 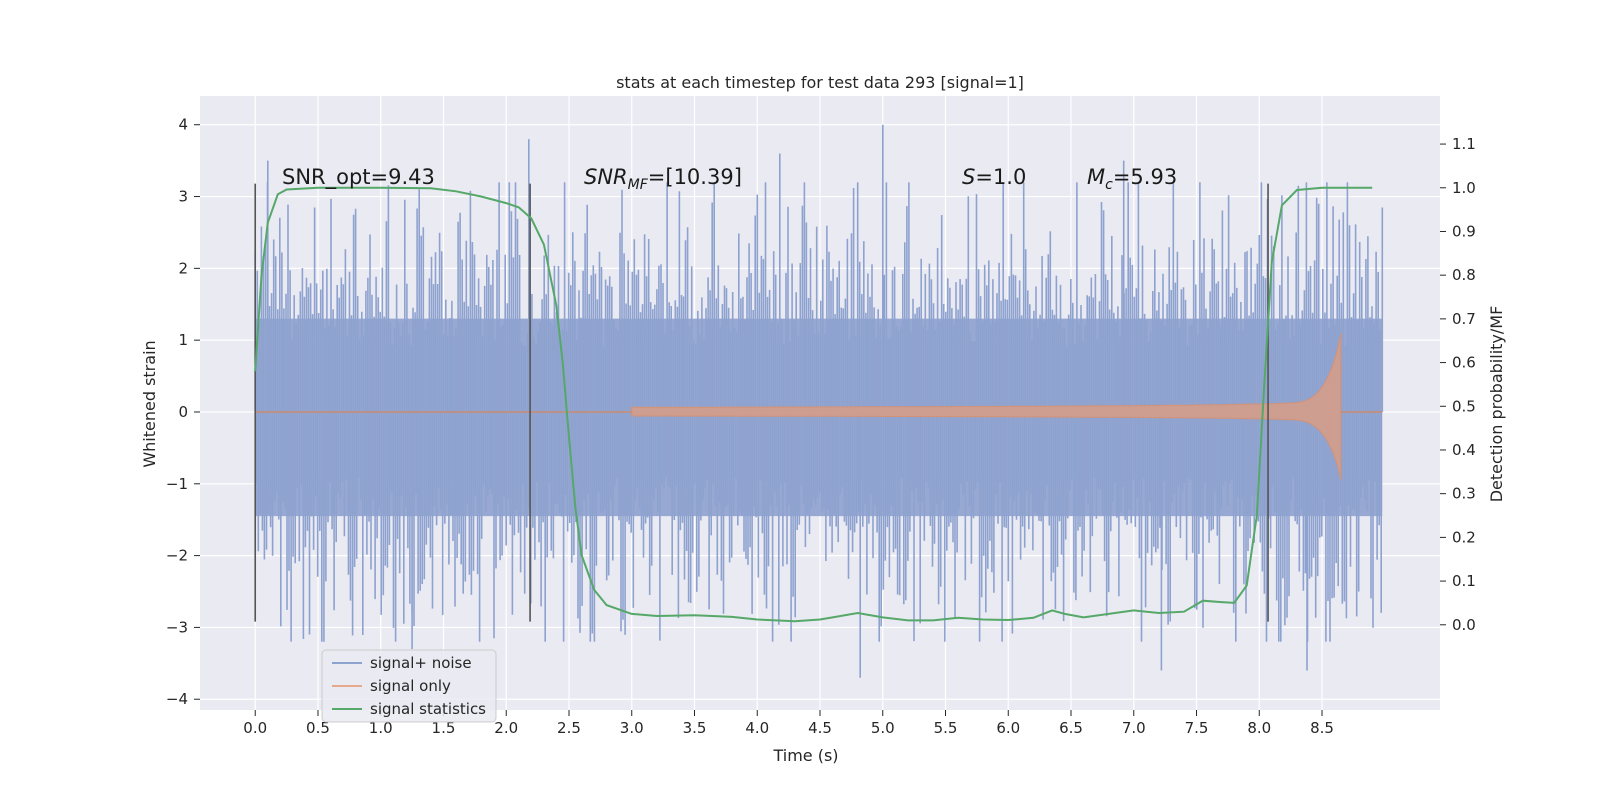 What do you see at coordinates (381, 728) in the screenshot?
I see `x-tick-label-2: 1.0` at bounding box center [381, 728].